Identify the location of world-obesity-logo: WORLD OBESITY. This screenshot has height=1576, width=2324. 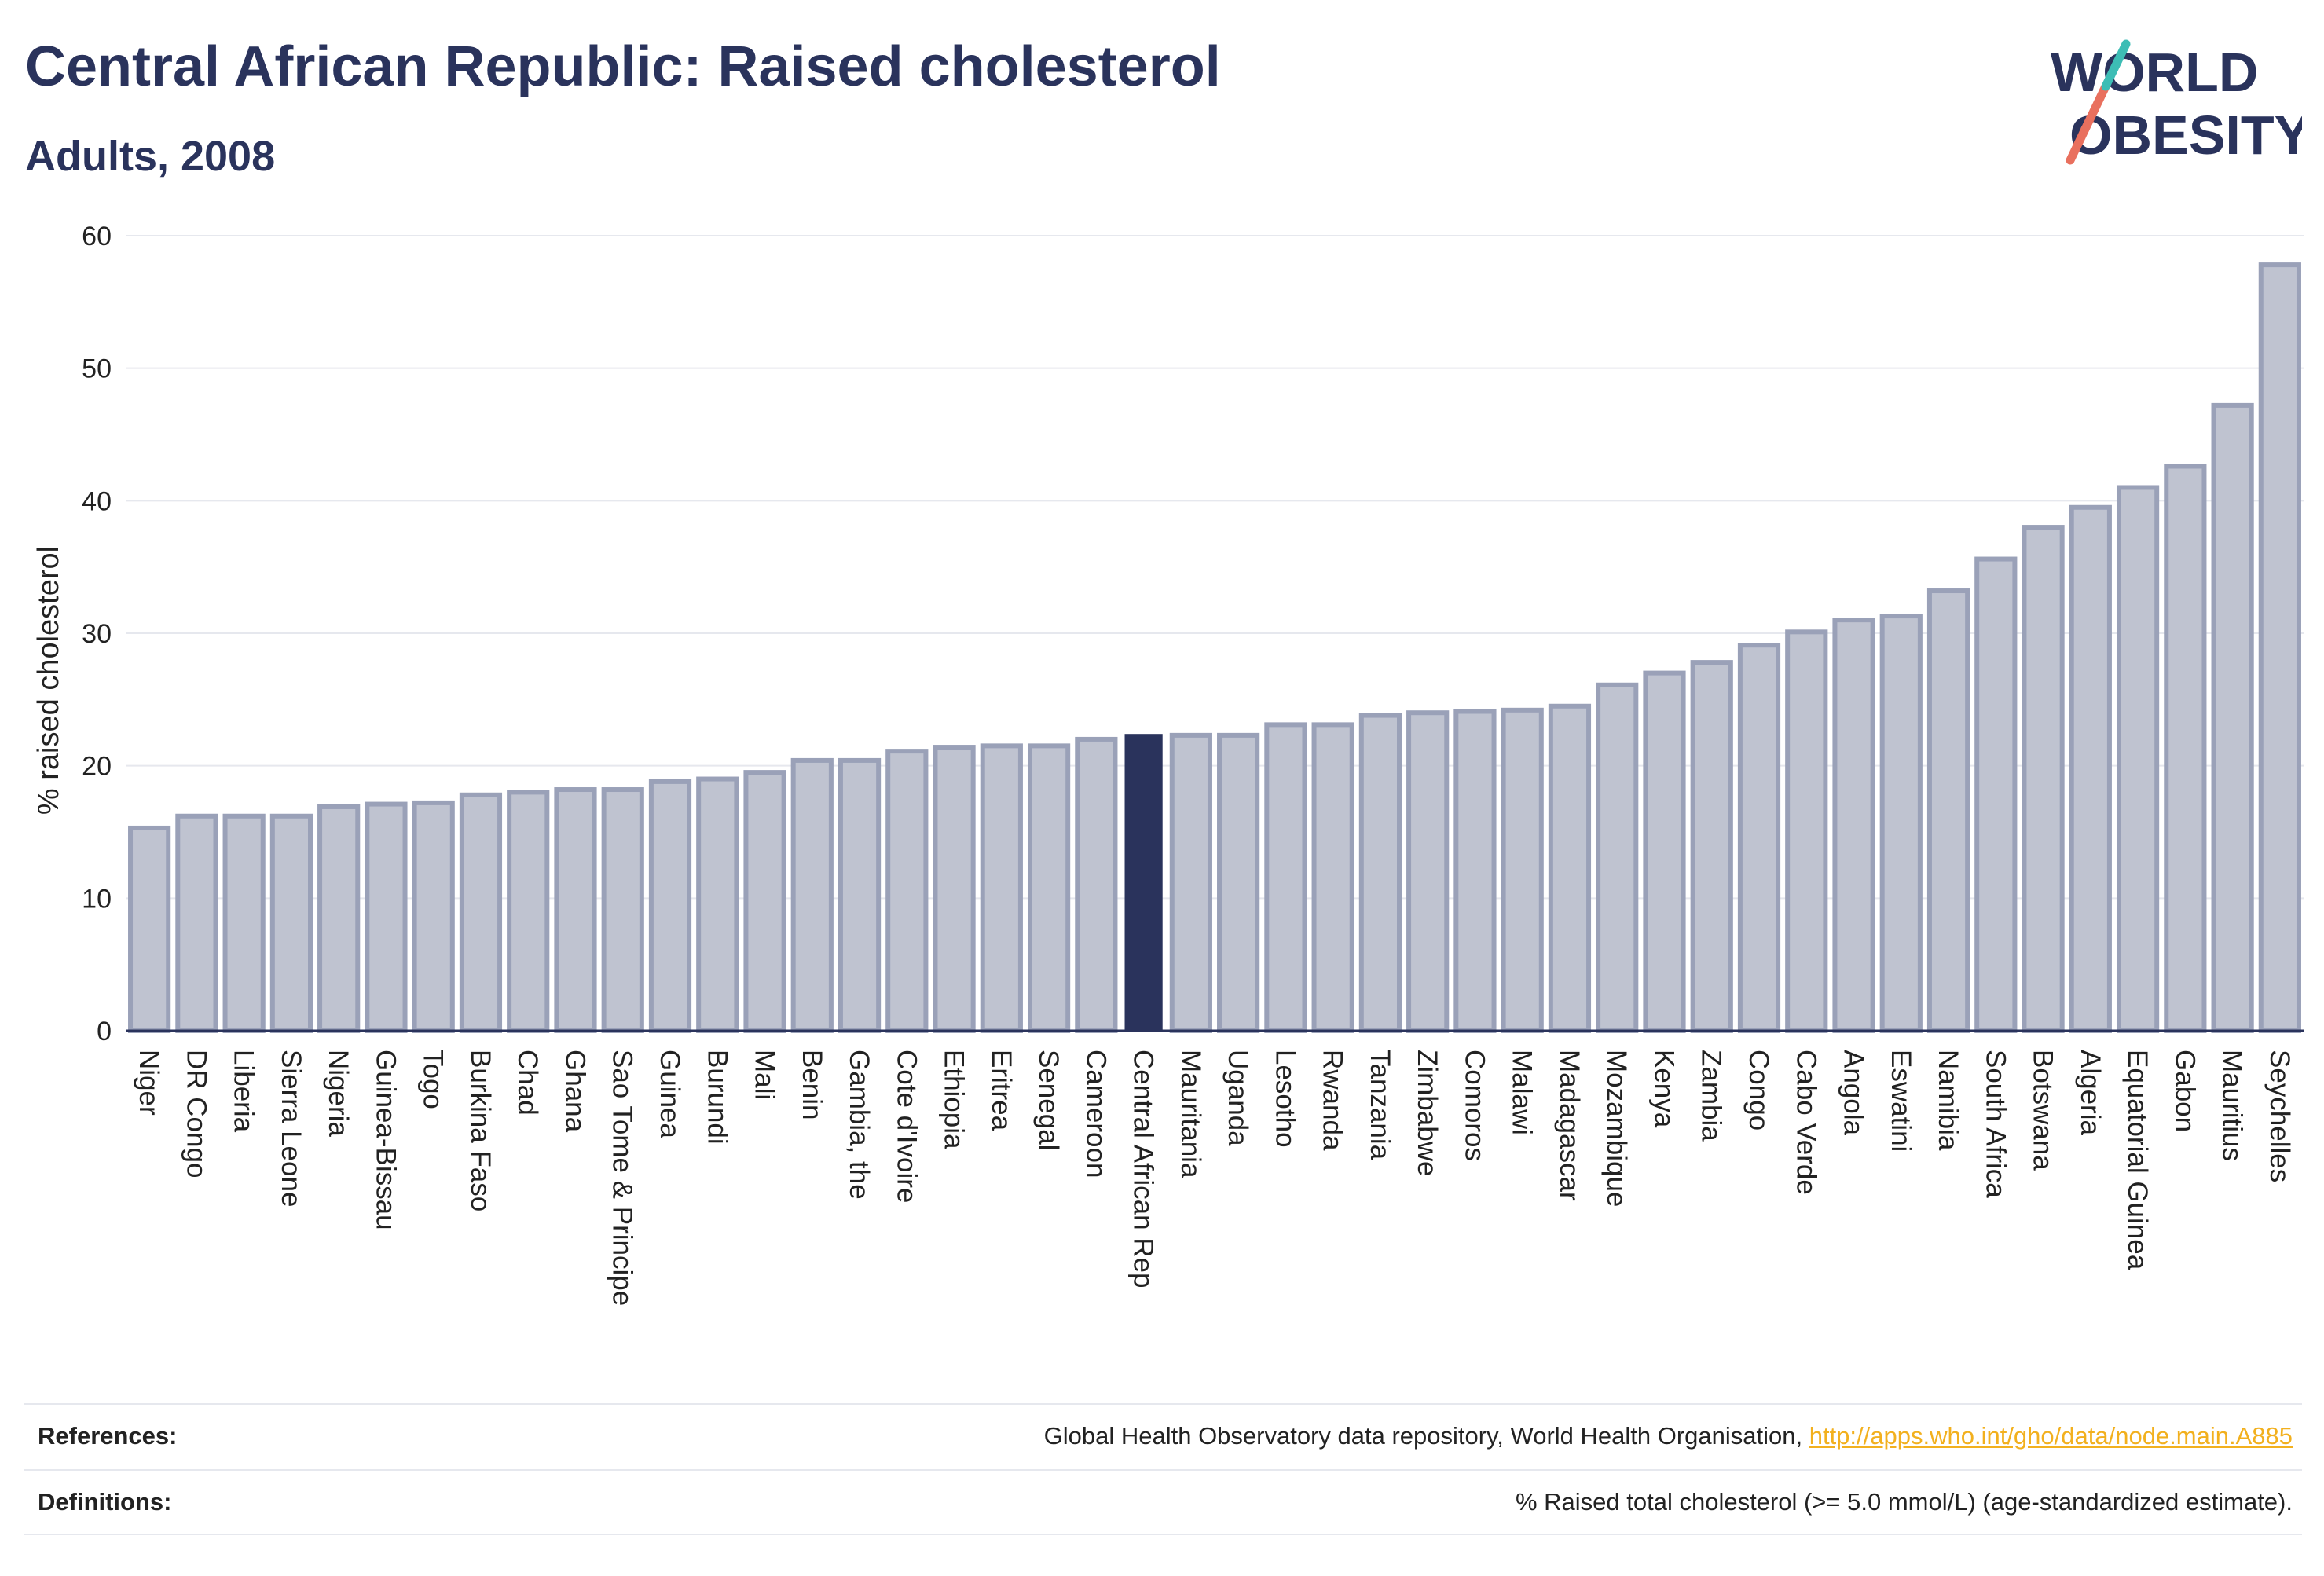
(2176, 102).